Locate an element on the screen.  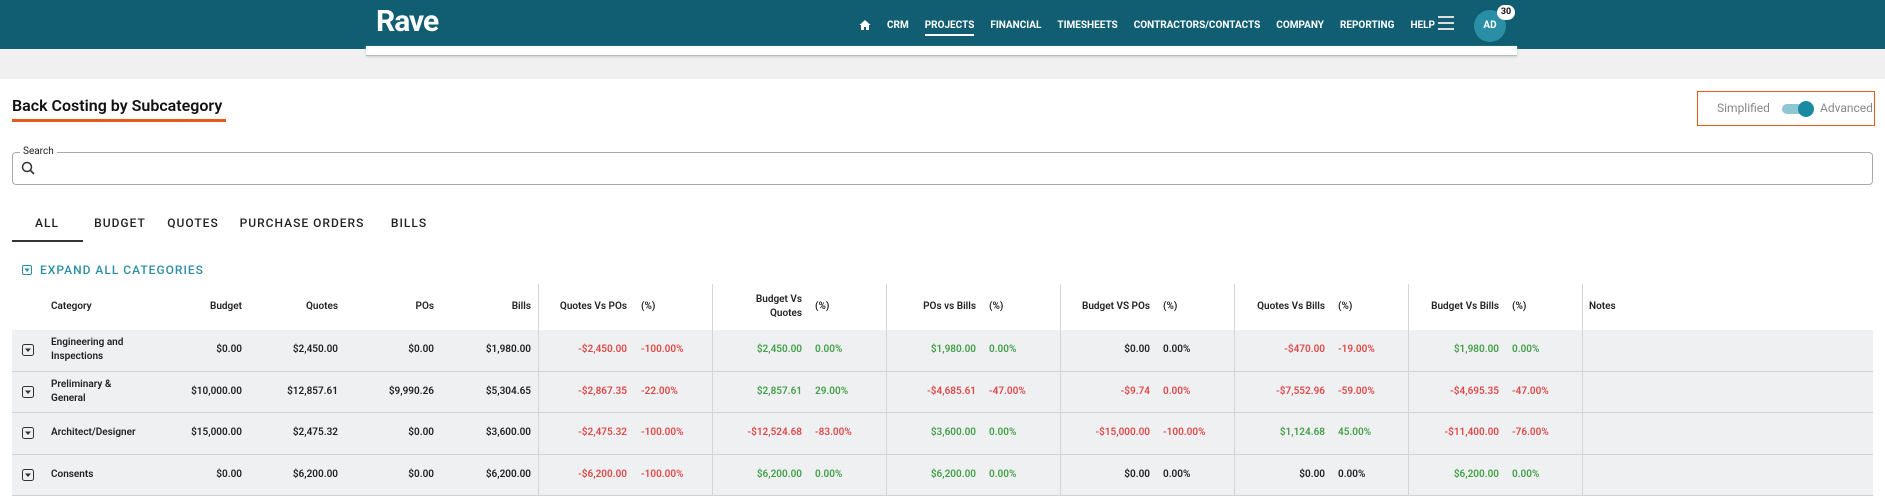
column-header: Quotes Vs POs is located at coordinates (593, 306).